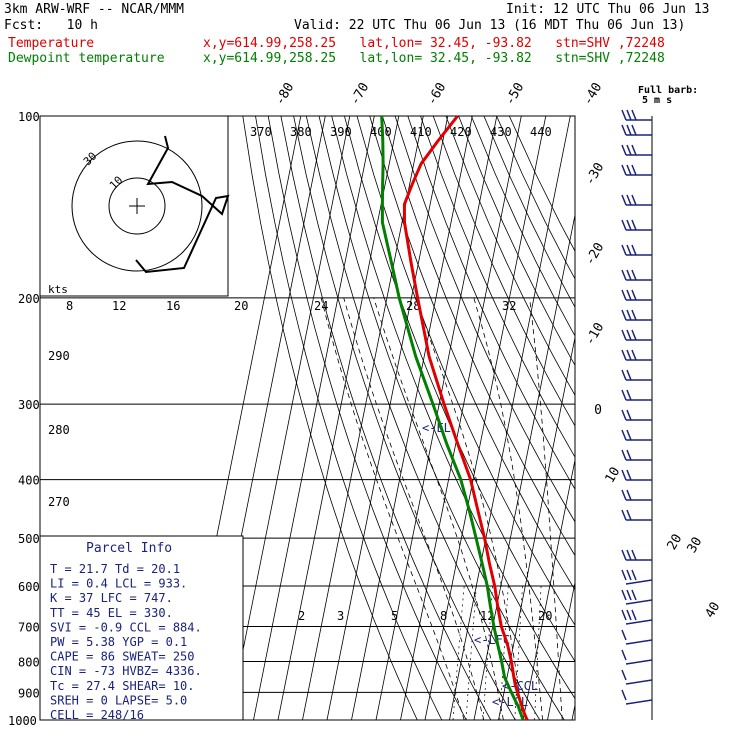 Image resolution: width=740 pixels, height=740 pixels. Describe the element at coordinates (443, 616) in the screenshot. I see `mixing-ratio-label: 8` at that location.